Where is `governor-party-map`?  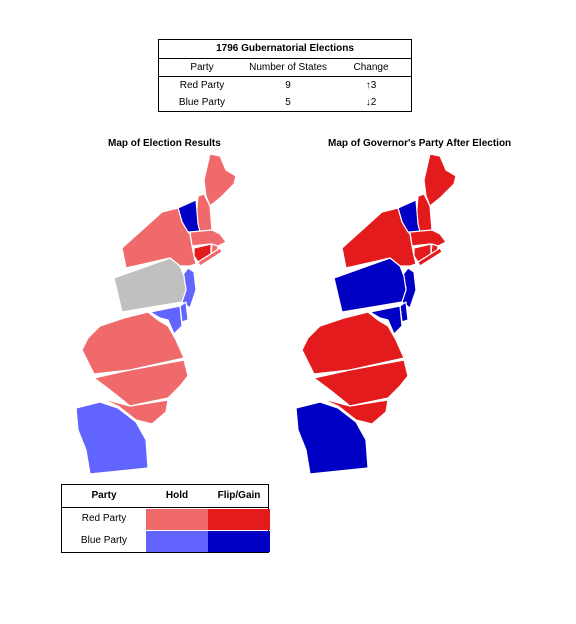
governor-party-map is located at coordinates (376, 314).